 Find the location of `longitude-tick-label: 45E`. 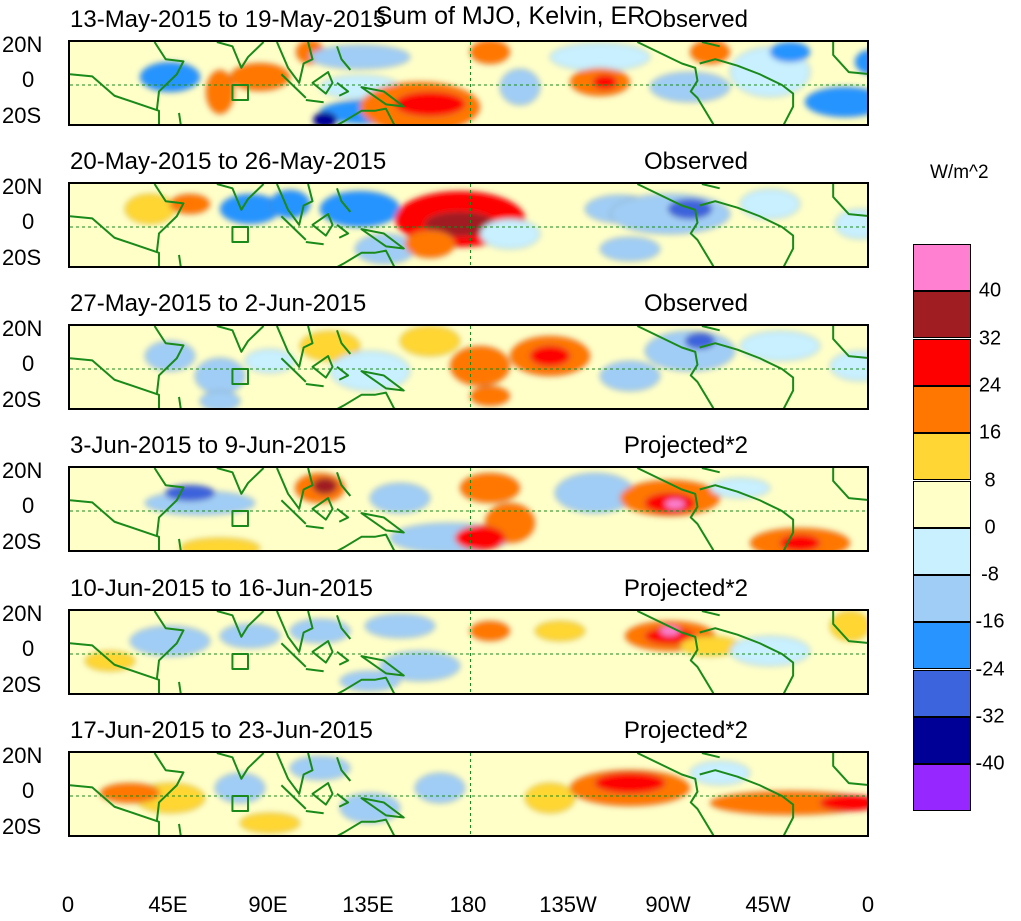

longitude-tick-label: 45E is located at coordinates (168, 904).